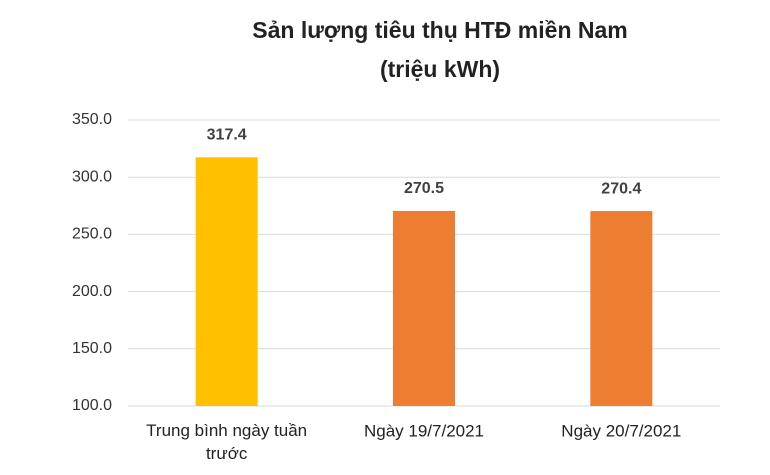 This screenshot has width=770, height=475. I want to click on y-tick-label: 200.0, so click(92, 291).